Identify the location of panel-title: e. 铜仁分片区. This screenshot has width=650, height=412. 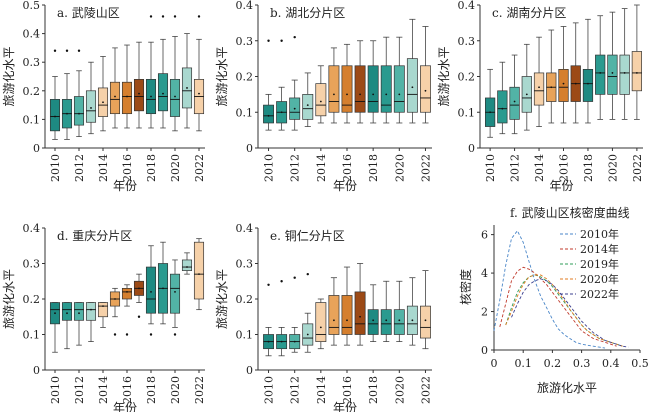
(307, 235).